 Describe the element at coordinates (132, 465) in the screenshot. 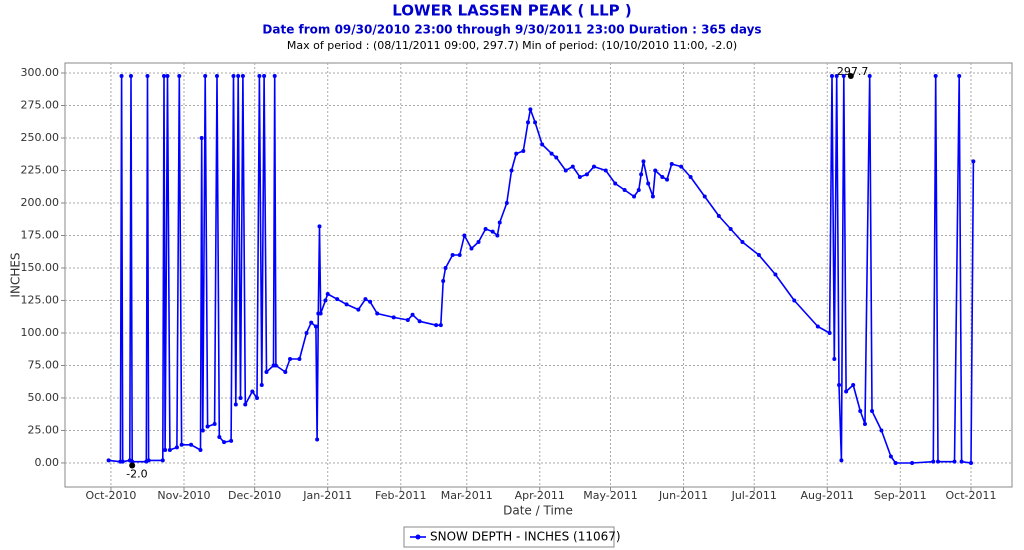

I see `annotation-marker` at that location.